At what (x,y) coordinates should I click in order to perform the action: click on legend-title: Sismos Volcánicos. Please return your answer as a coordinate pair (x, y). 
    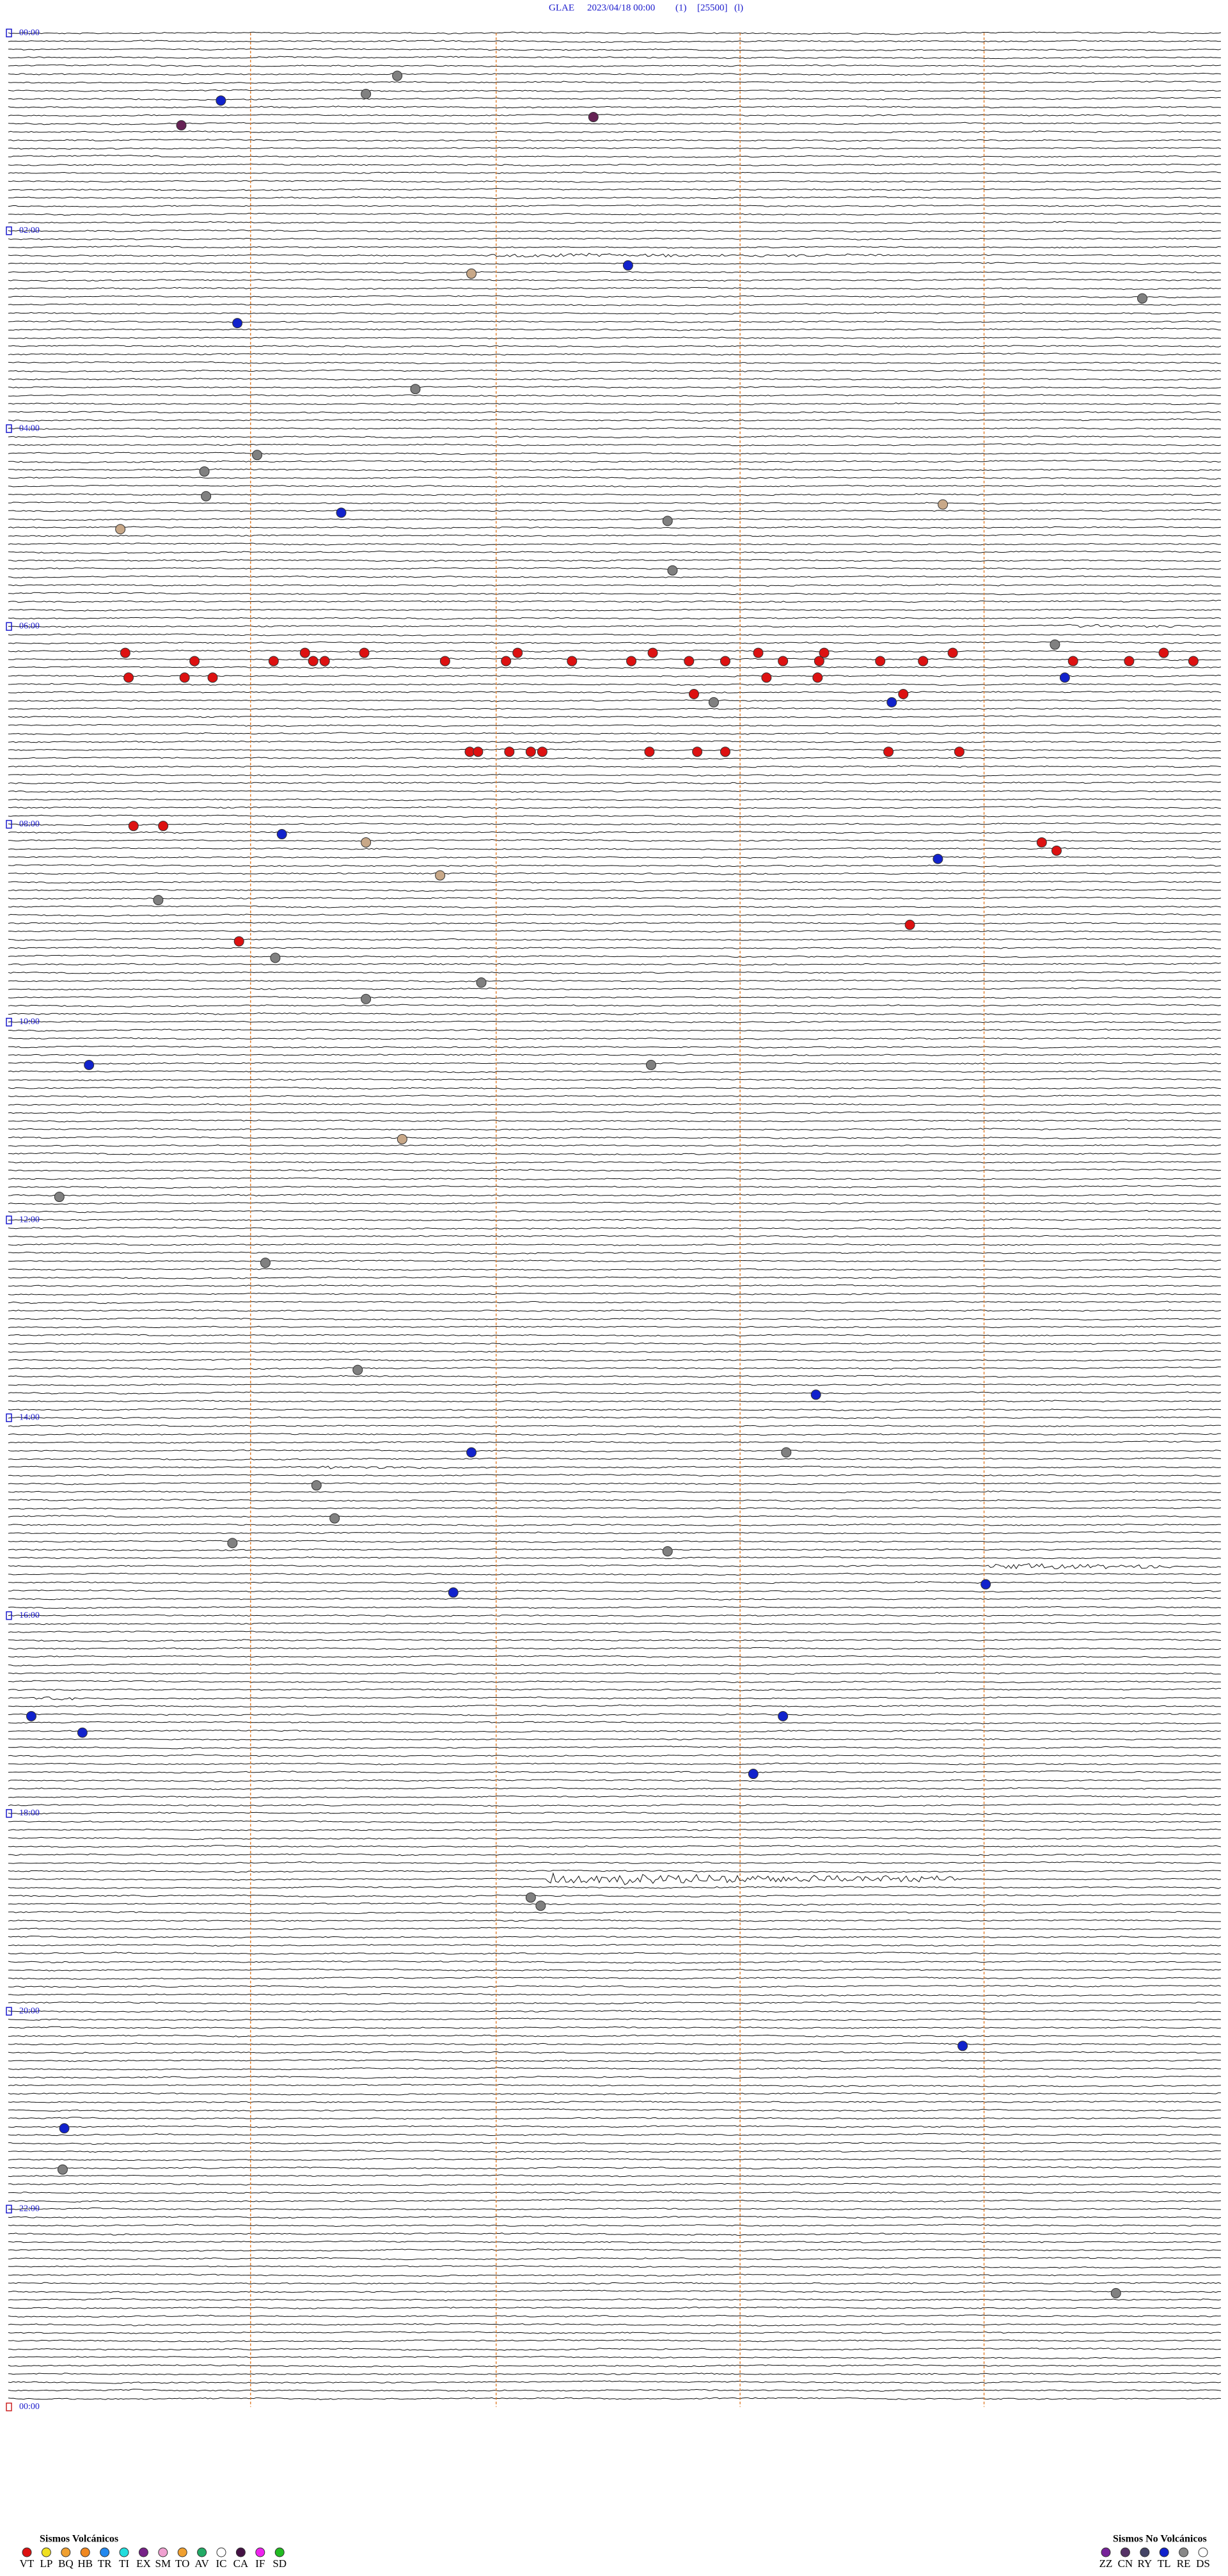
    Looking at the image, I should click on (79, 2539).